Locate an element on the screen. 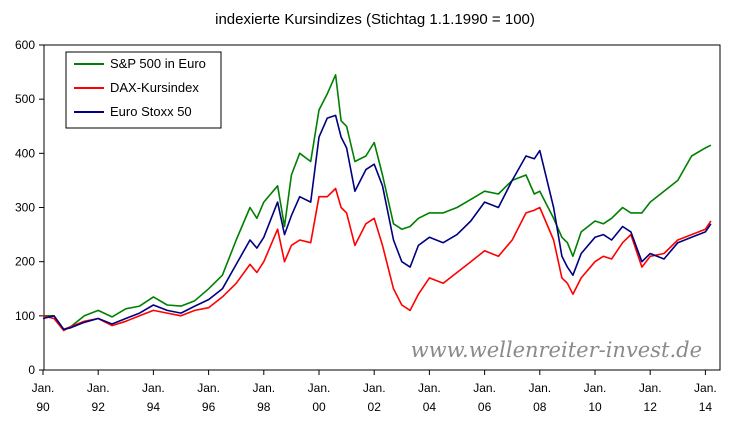 The width and height of the screenshot is (750, 422). x-tick-label-year: 10 is located at coordinates (595, 407).